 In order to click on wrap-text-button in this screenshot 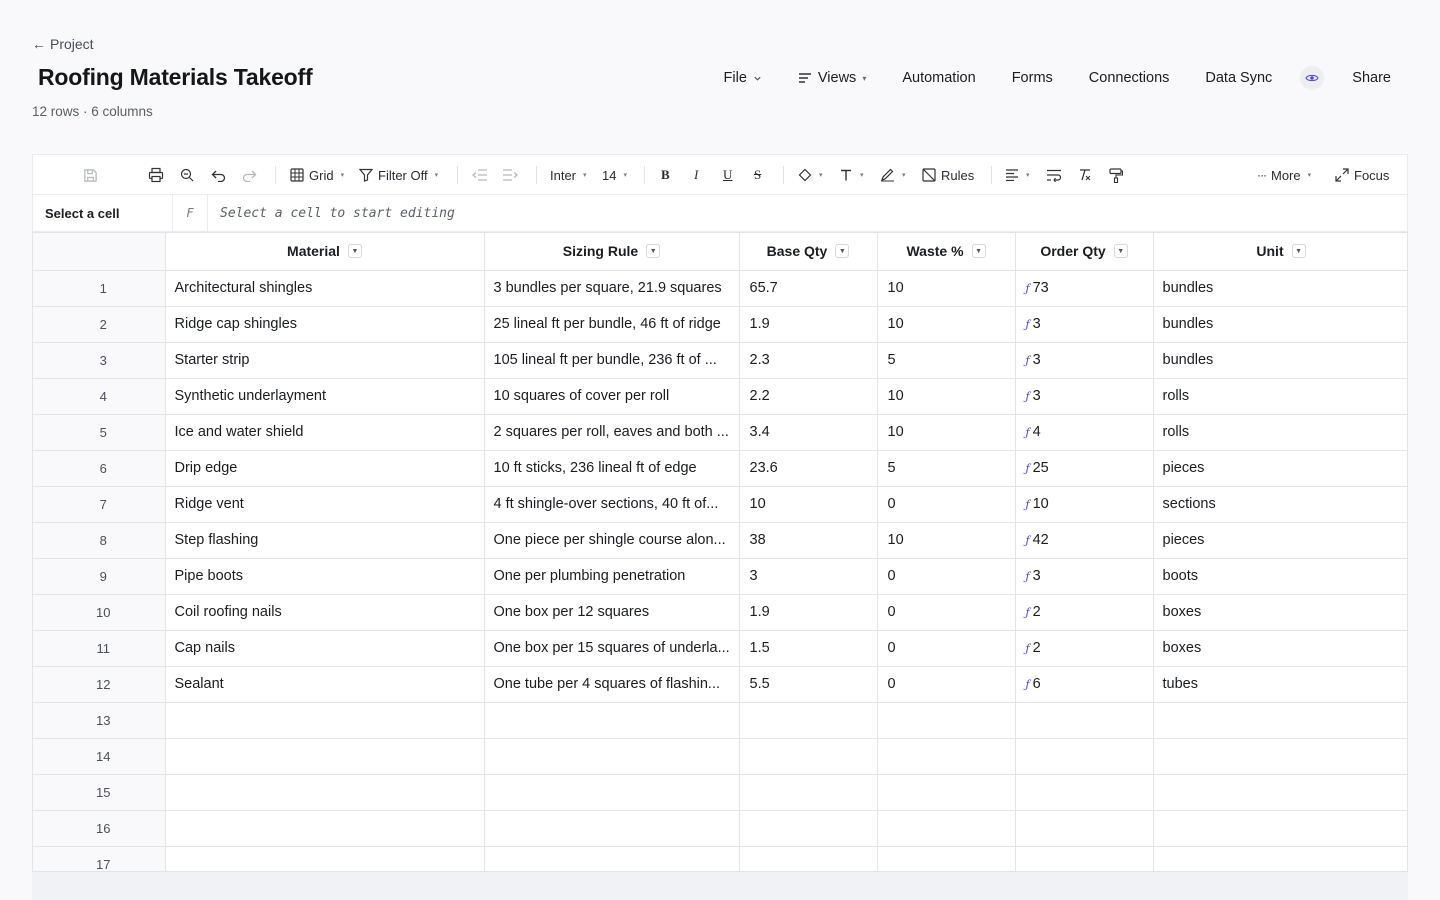, I will do `click(1054, 175)`.